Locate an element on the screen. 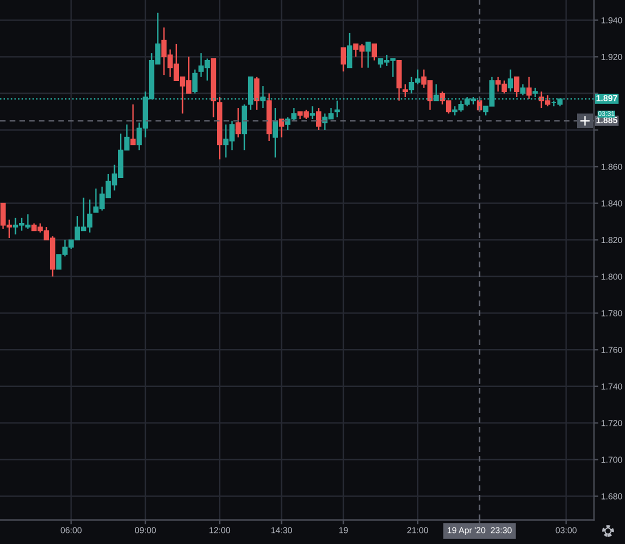 The height and width of the screenshot is (544, 625). y-tick-label: 1.820 is located at coordinates (612, 240).